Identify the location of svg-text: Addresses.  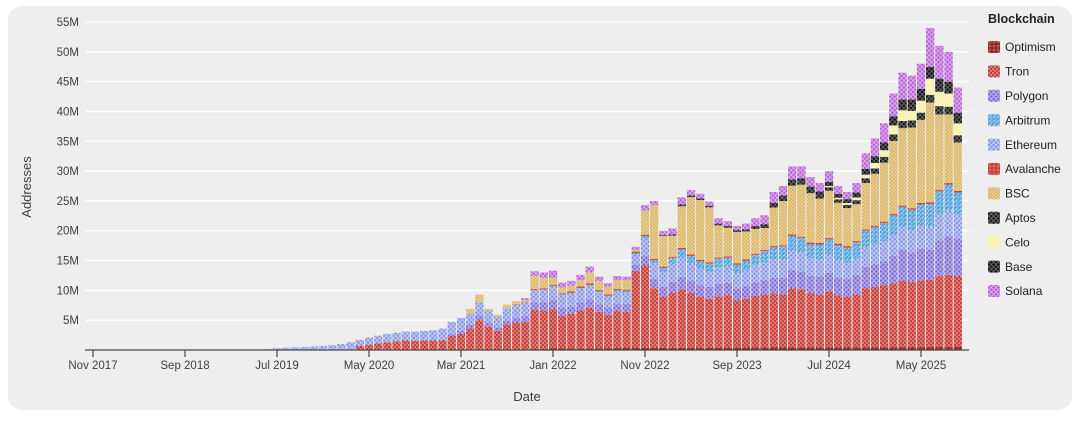
(26, 187).